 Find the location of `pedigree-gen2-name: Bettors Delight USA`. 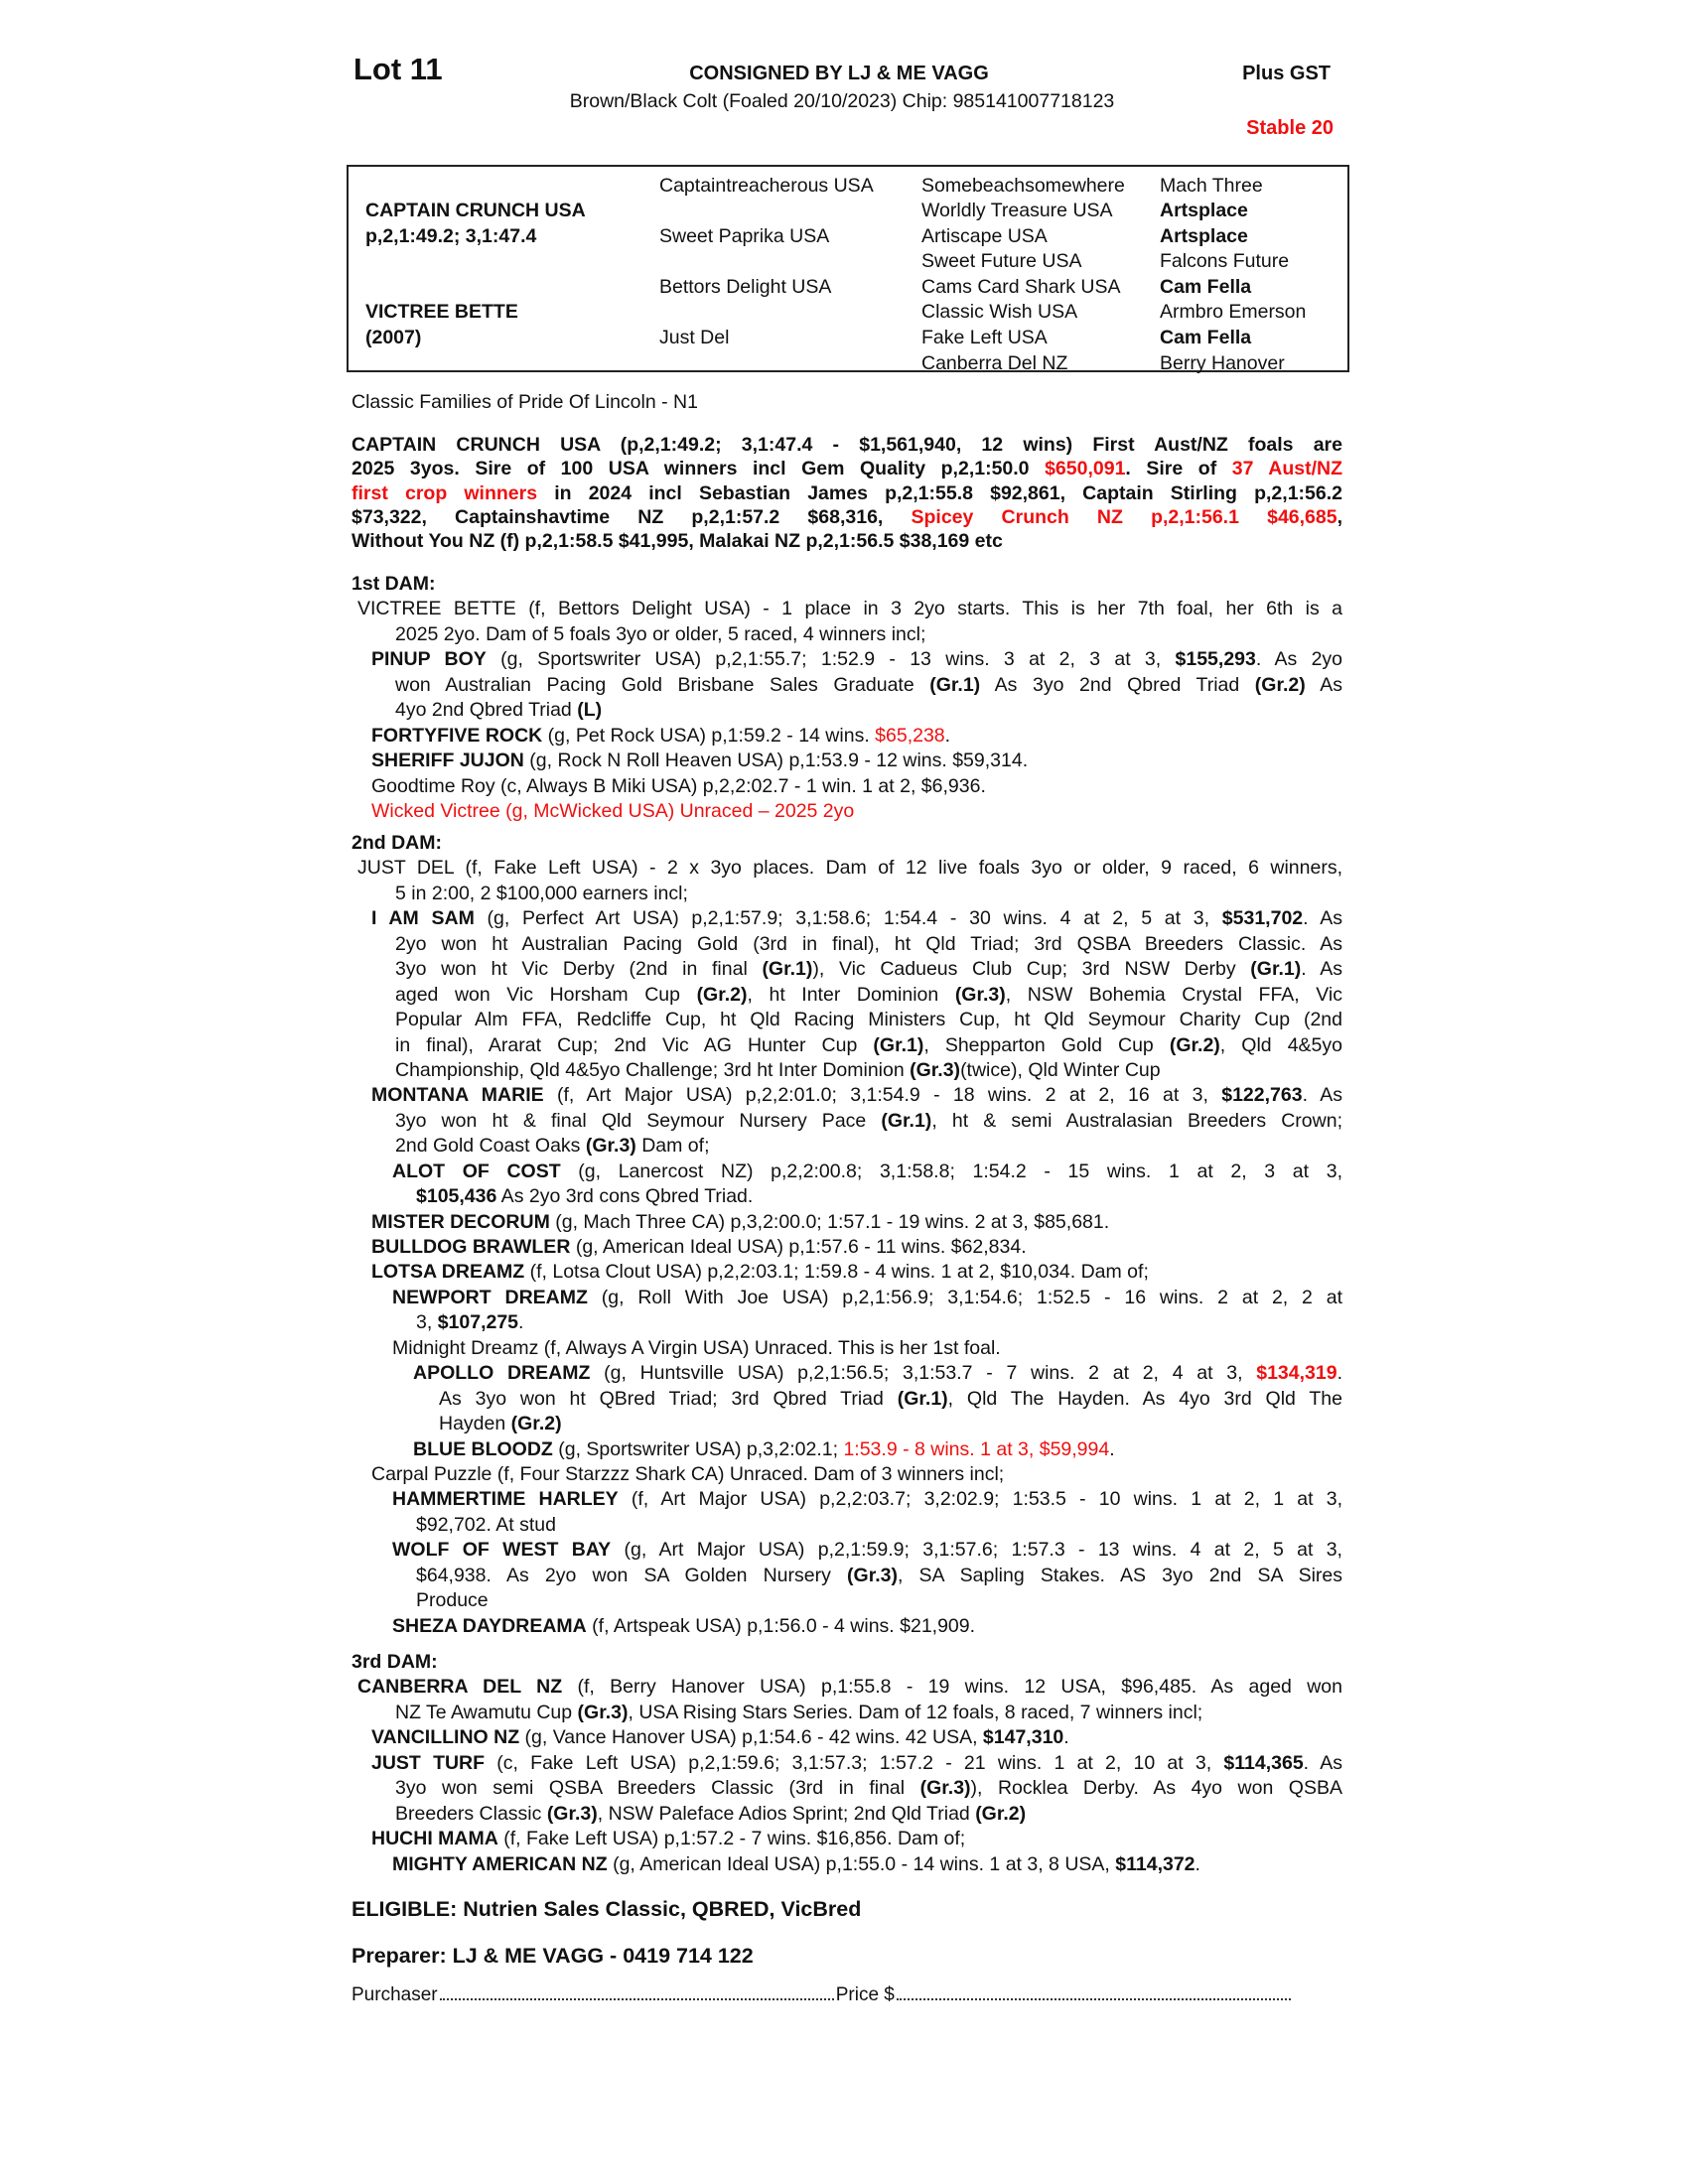

pedigree-gen2-name: Bettors Delight USA is located at coordinates (745, 287).